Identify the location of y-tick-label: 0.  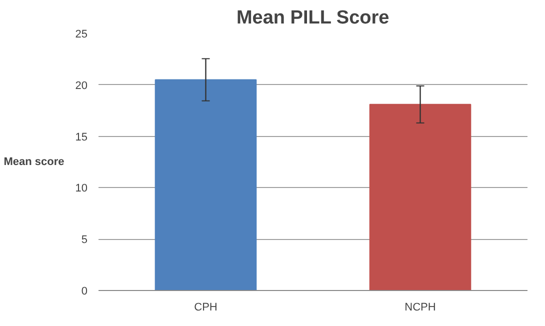
(84, 292).